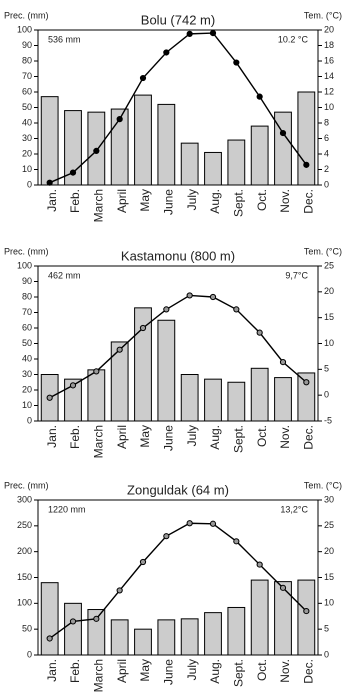 This screenshot has width=346, height=696. I want to click on y2-tick-label: 15, so click(329, 317).